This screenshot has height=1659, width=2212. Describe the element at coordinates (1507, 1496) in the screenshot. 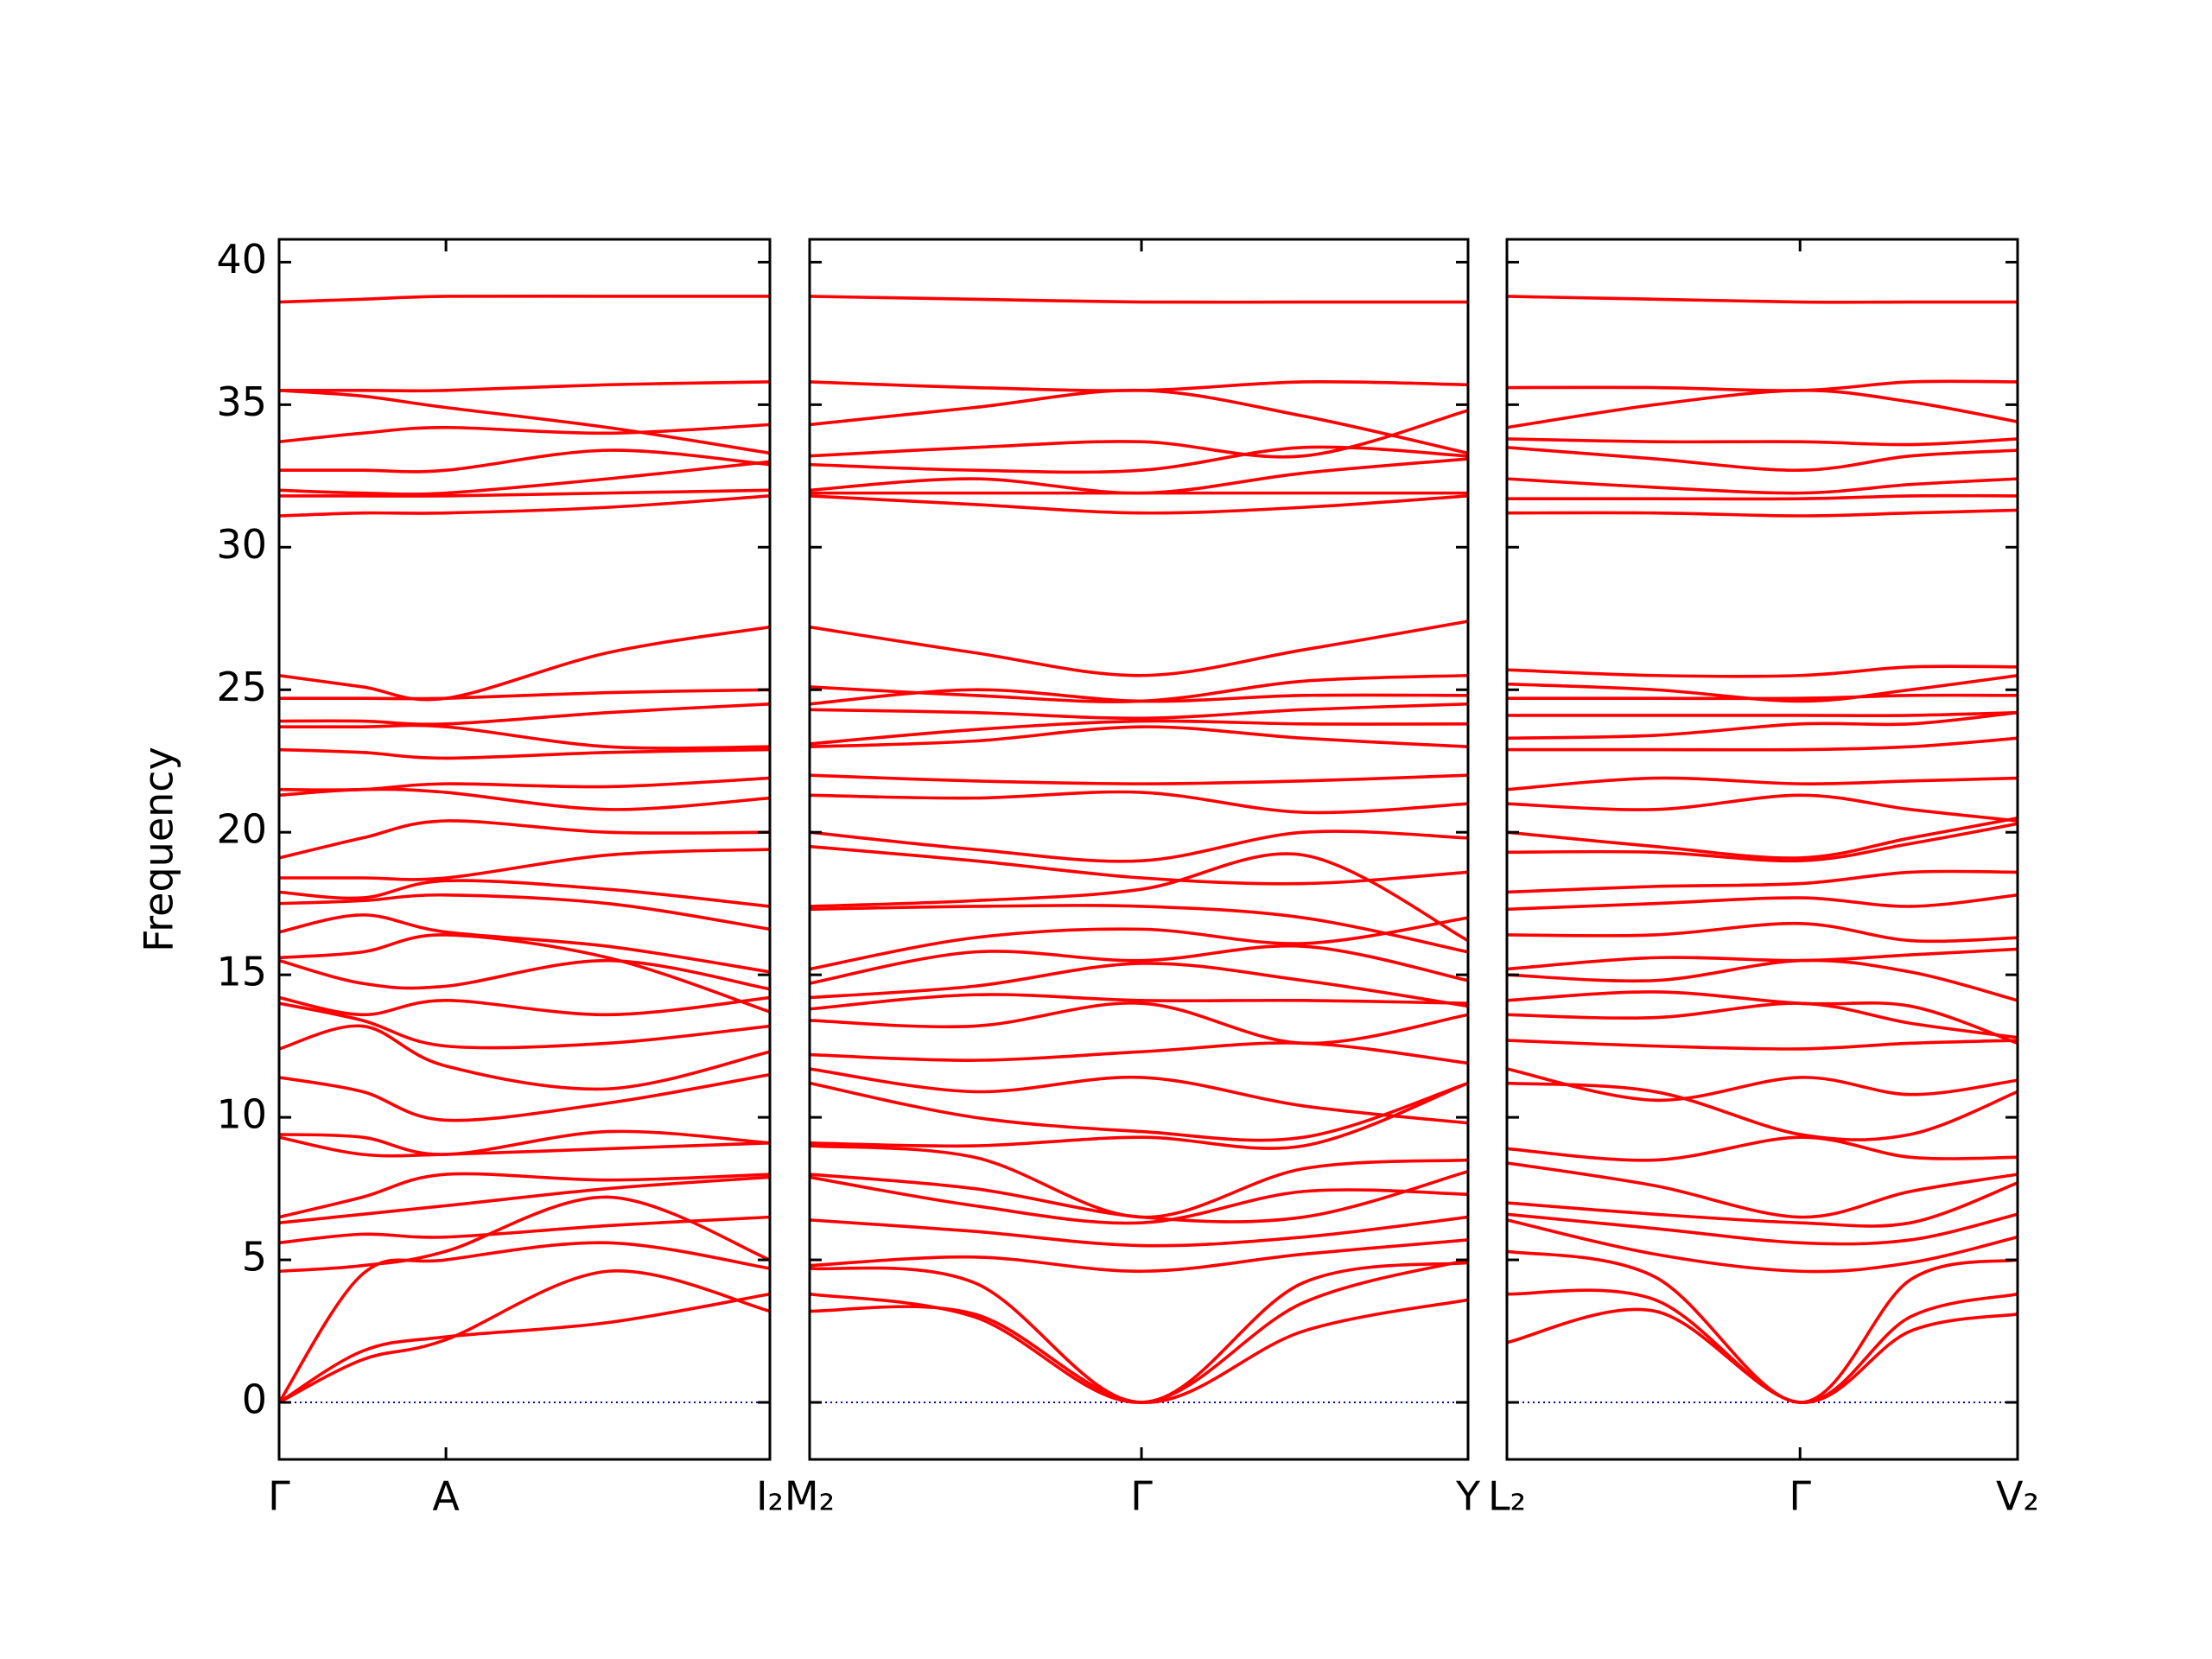

I see `x-tick-label: L₂` at that location.